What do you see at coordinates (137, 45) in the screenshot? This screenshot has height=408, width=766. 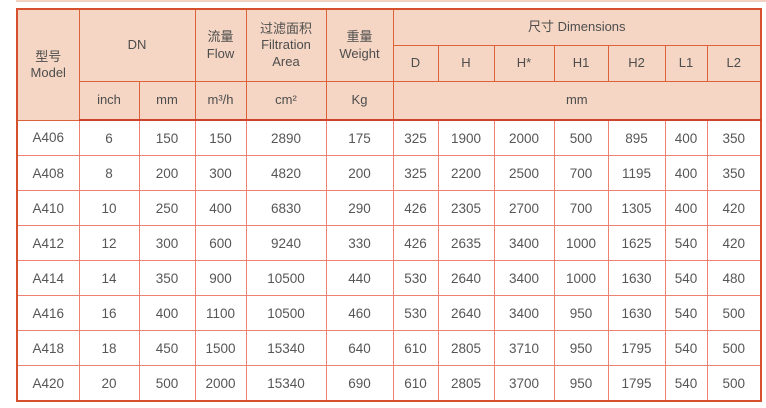 I see `header-dn: DN` at bounding box center [137, 45].